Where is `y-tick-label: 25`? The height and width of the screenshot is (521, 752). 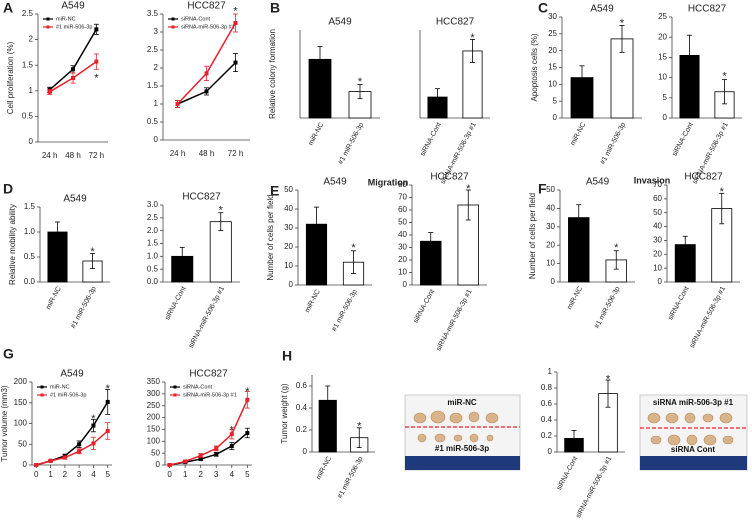 y-tick-label: 25 is located at coordinates (662, 16).